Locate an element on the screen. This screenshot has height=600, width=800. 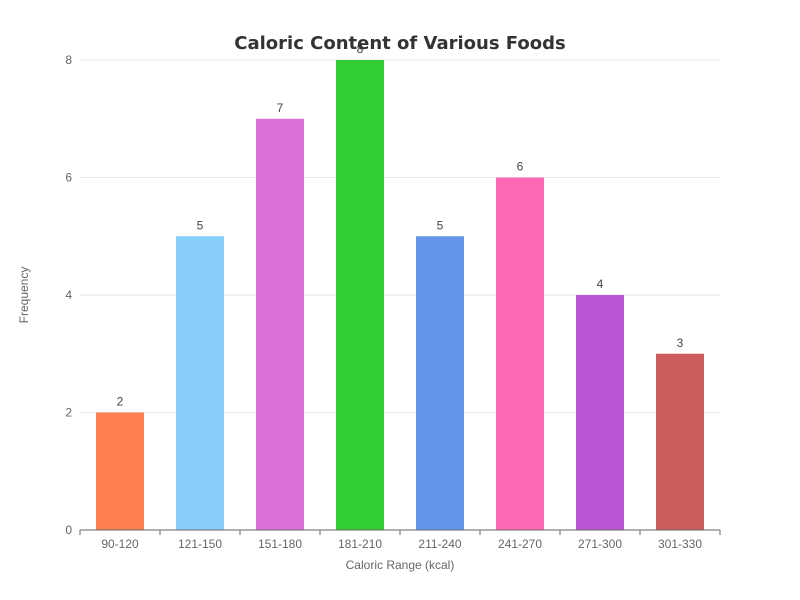
x-tick-label: 301-330 is located at coordinates (680, 544).